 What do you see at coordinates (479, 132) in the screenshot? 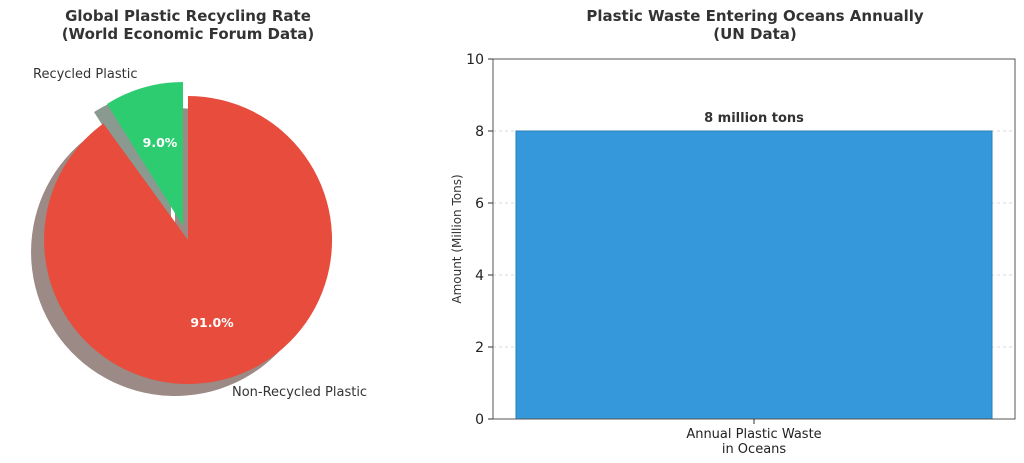
I see `y-tick-8: 8` at bounding box center [479, 132].